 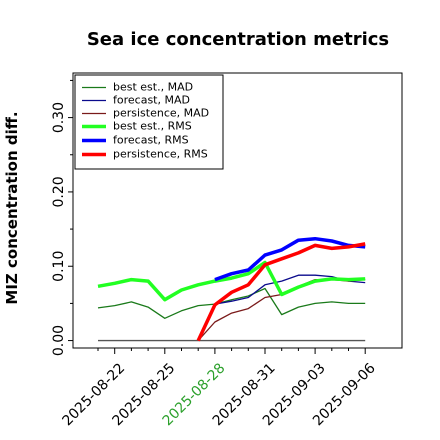 What do you see at coordinates (160, 154) in the screenshot?
I see `legend-label-5: persistence, RMS` at bounding box center [160, 154].